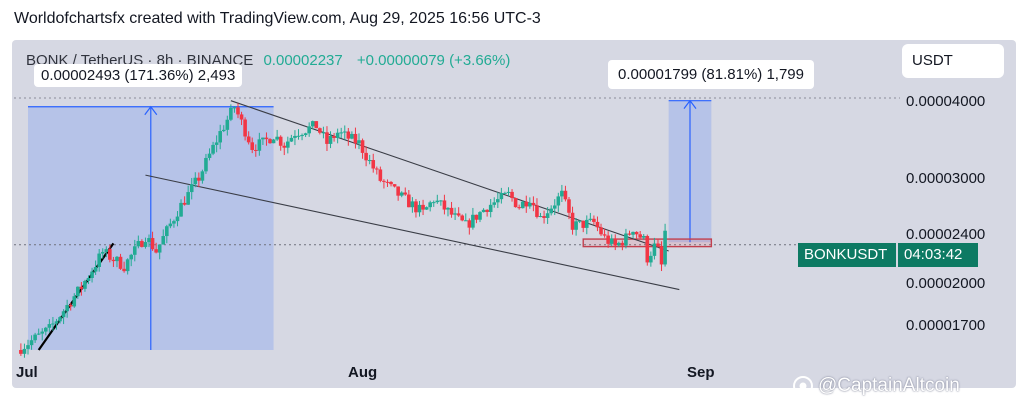 This screenshot has width=1024, height=416. I want to click on price-tick: 0.00003000, so click(946, 178).